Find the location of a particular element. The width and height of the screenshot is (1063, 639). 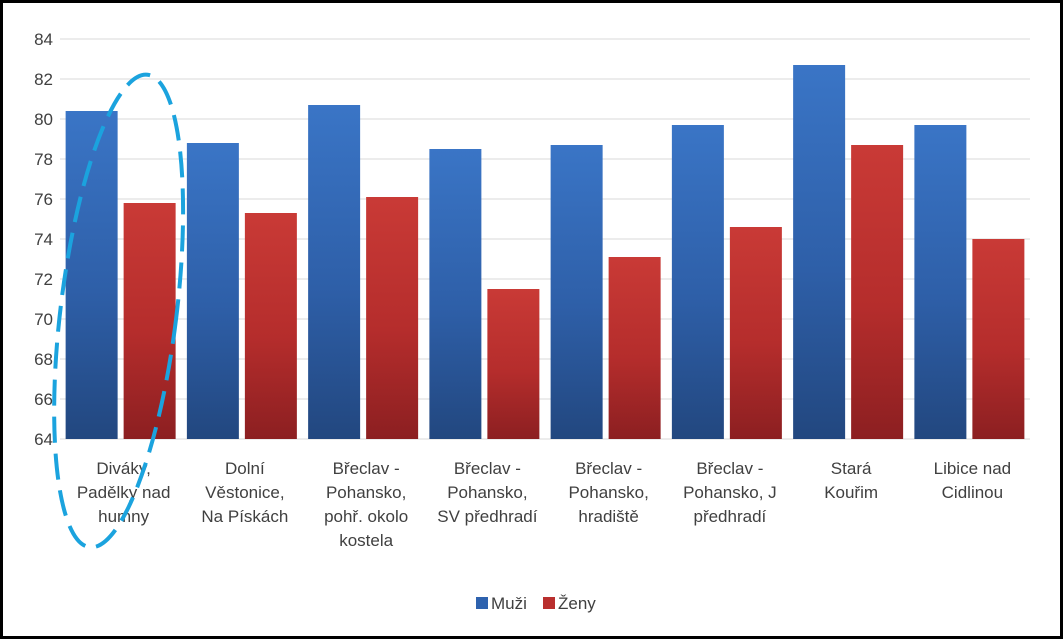

x-category-label: hradiště is located at coordinates (608, 516).